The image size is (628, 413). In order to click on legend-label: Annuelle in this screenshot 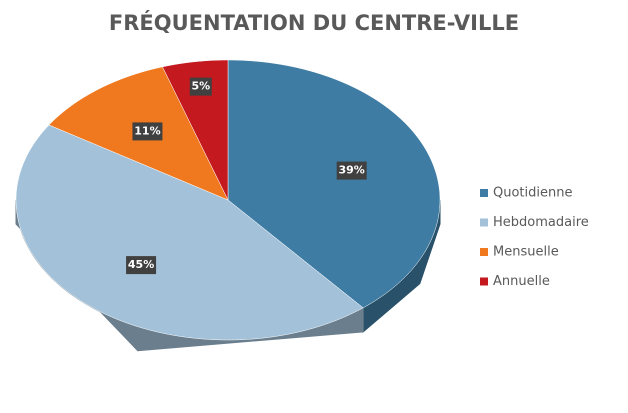, I will do `click(521, 281)`.